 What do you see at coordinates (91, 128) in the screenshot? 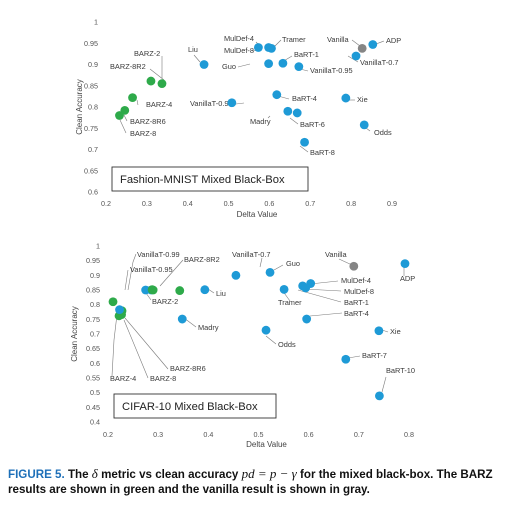
I see `y-tick-label: 0.75` at bounding box center [91, 128].